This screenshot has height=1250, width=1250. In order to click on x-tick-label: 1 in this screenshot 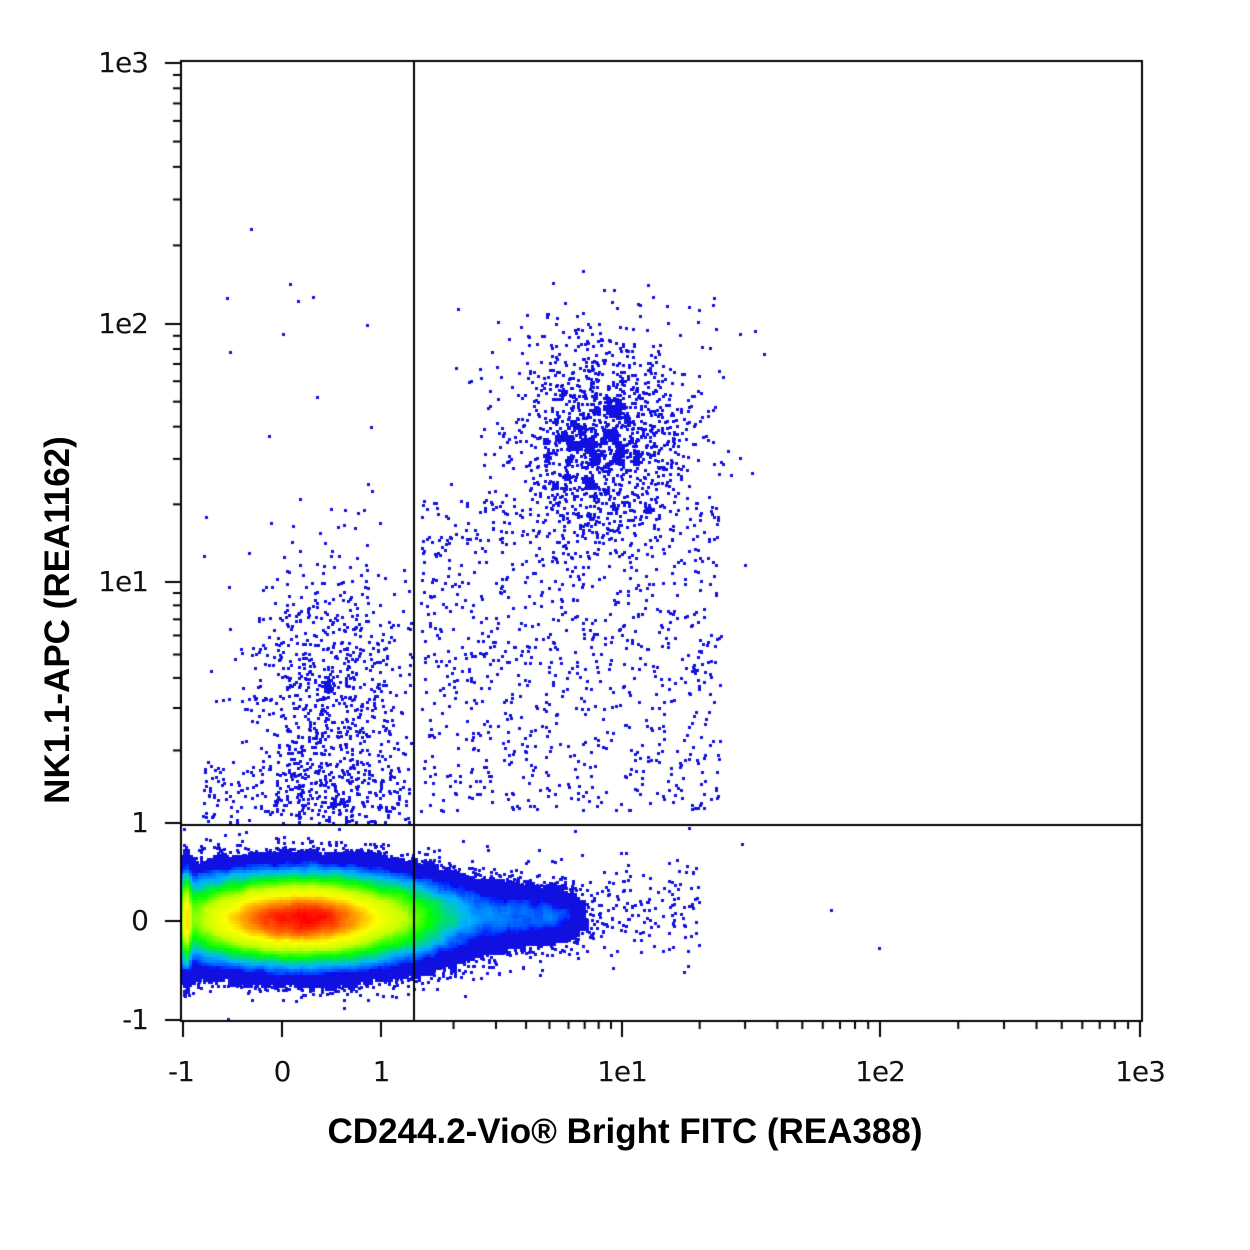, I will do `click(381, 1071)`.